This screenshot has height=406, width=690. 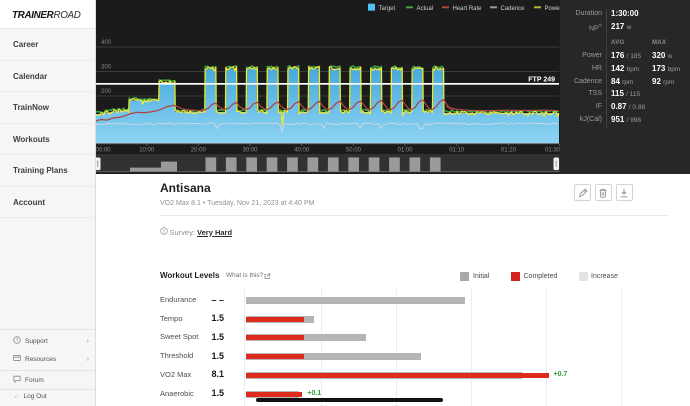 What do you see at coordinates (468, 9) in the screenshot?
I see `svg-text: Heart Rate` at bounding box center [468, 9].